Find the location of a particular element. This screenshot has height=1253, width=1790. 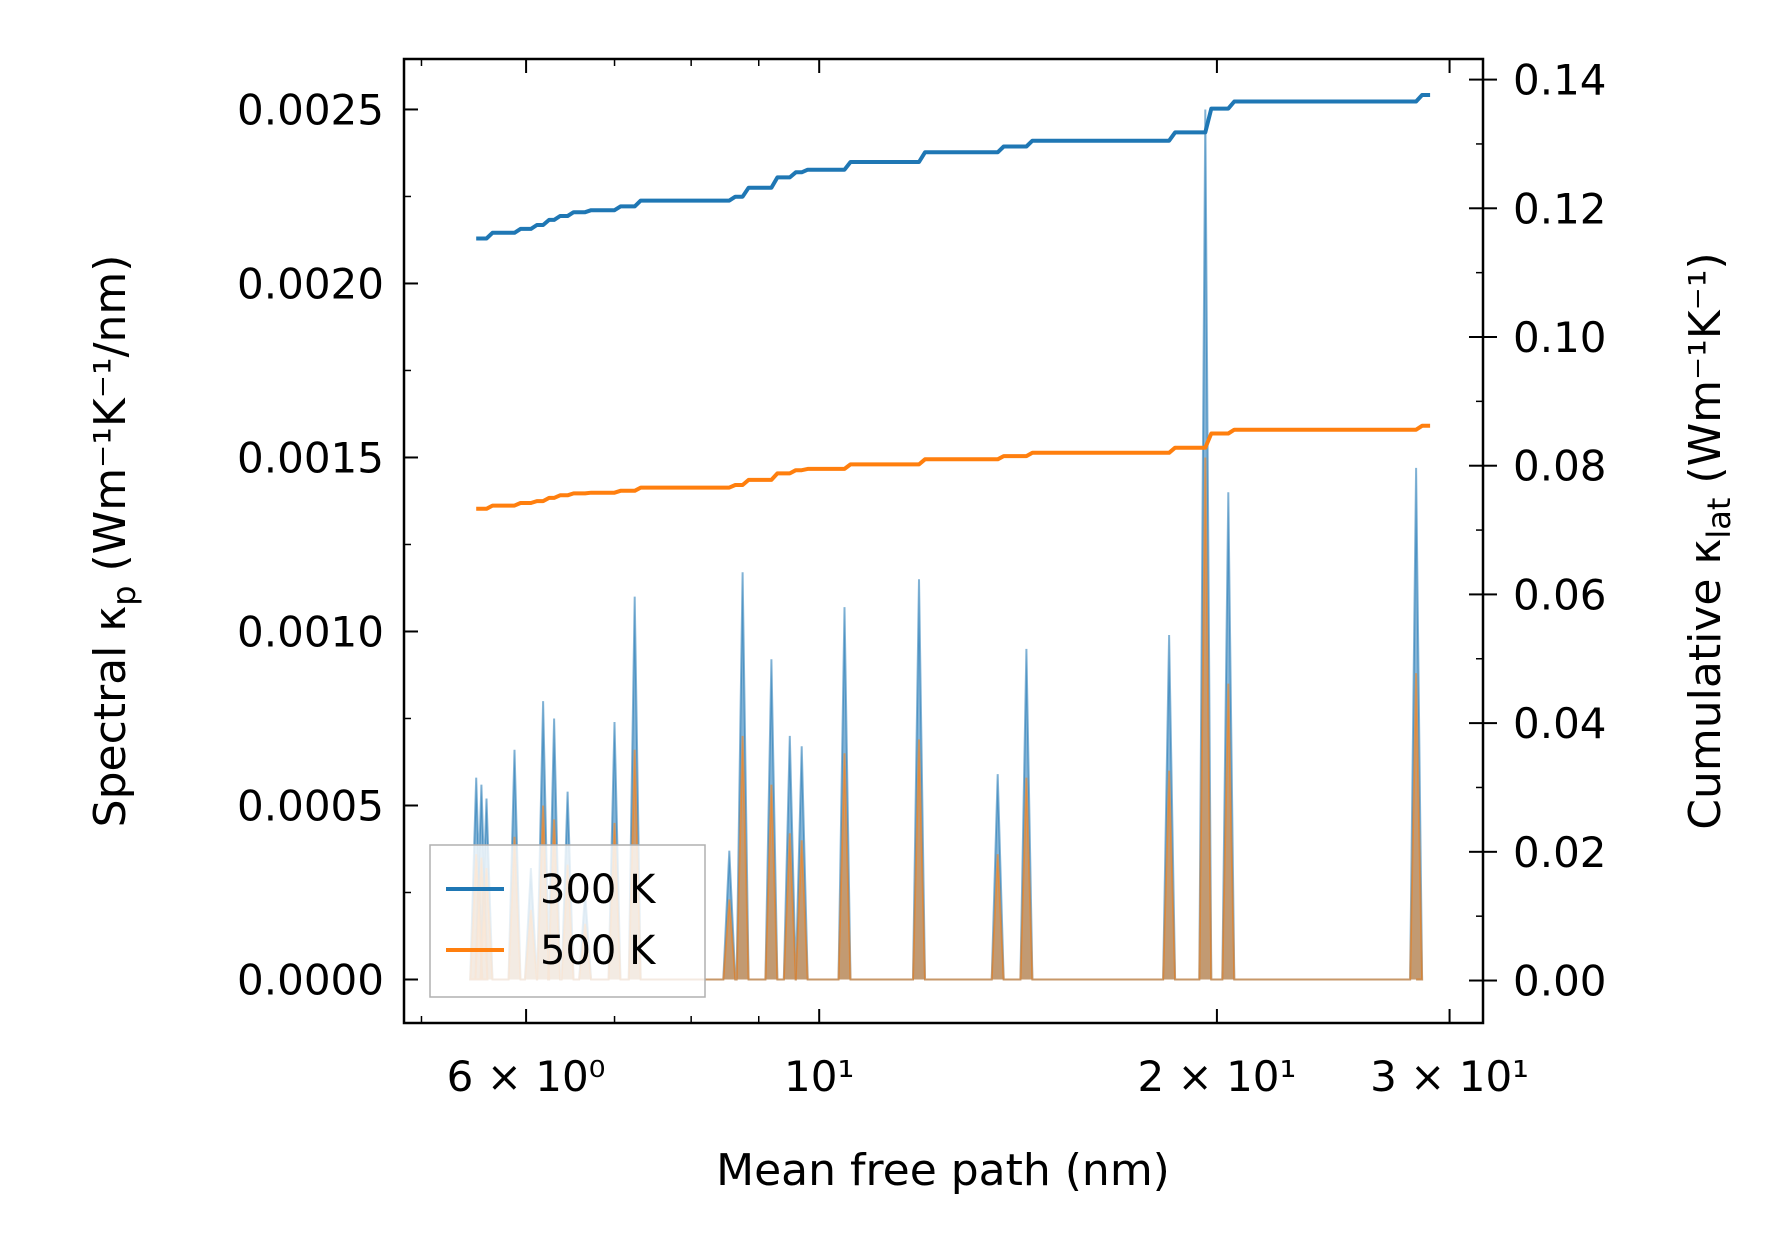

left-y-tick-label: 0.0005 is located at coordinates (310, 805).